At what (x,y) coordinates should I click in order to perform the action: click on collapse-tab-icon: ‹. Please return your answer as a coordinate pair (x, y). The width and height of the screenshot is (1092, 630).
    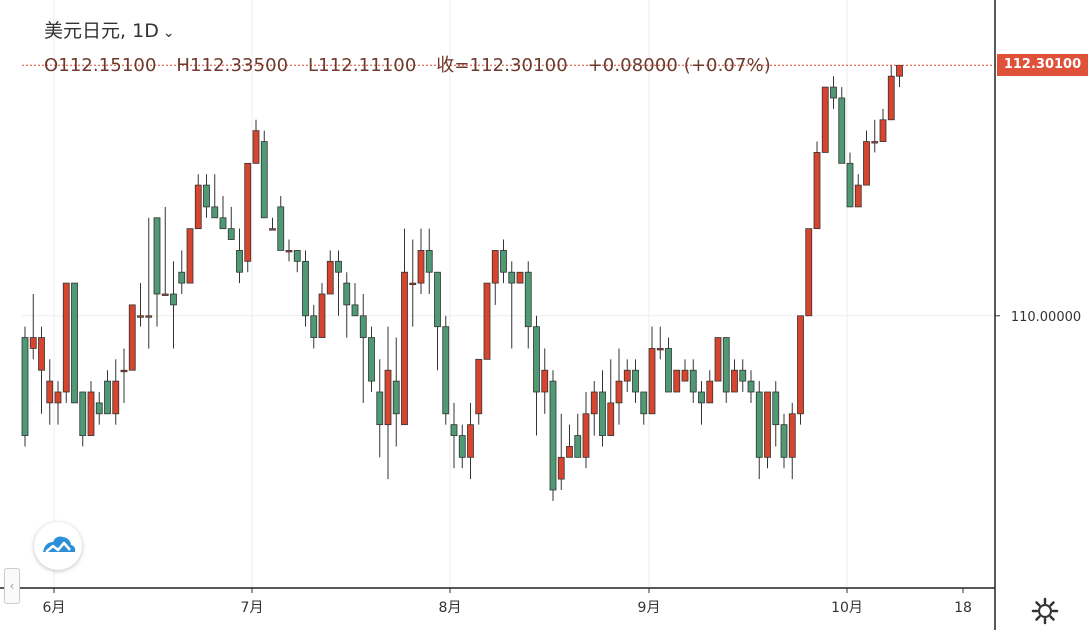
    Looking at the image, I should click on (12, 586).